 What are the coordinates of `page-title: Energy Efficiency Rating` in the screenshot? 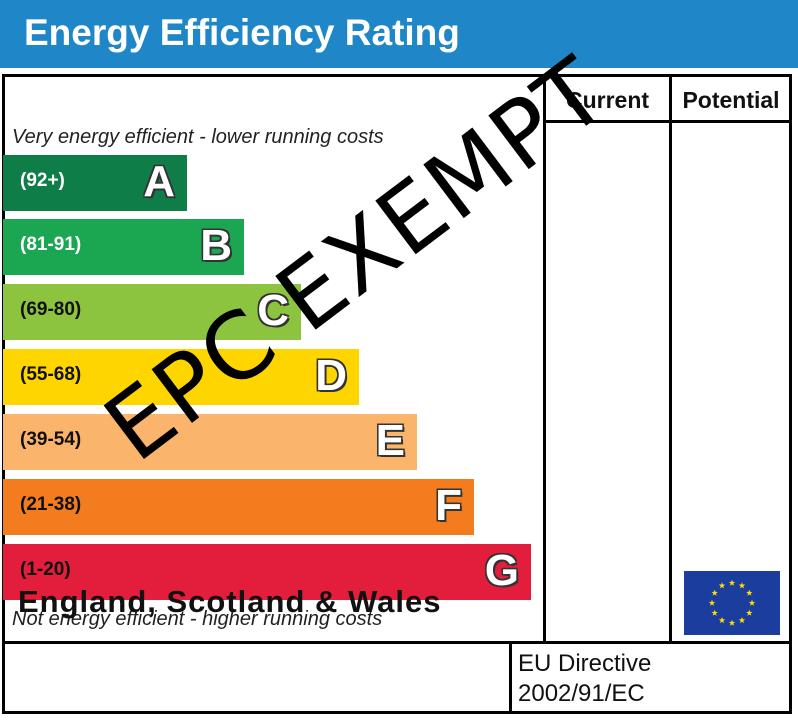 It's located at (242, 32).